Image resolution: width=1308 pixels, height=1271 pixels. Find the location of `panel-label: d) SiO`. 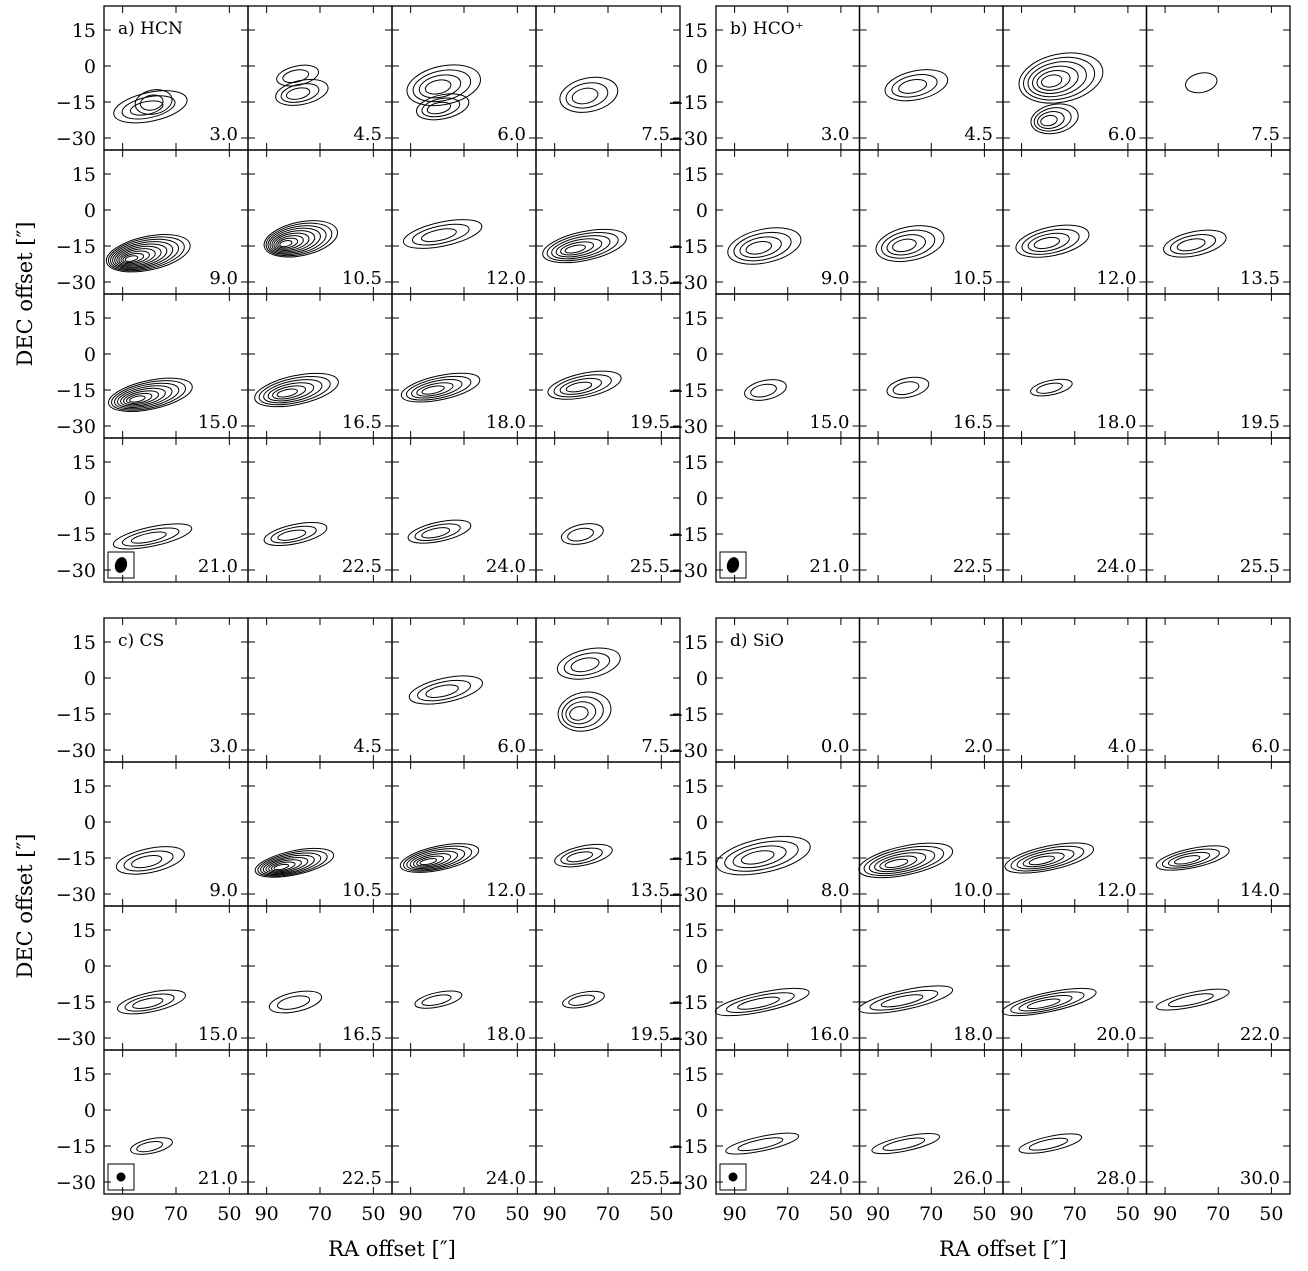

panel-label: d) SiO is located at coordinates (757, 641).